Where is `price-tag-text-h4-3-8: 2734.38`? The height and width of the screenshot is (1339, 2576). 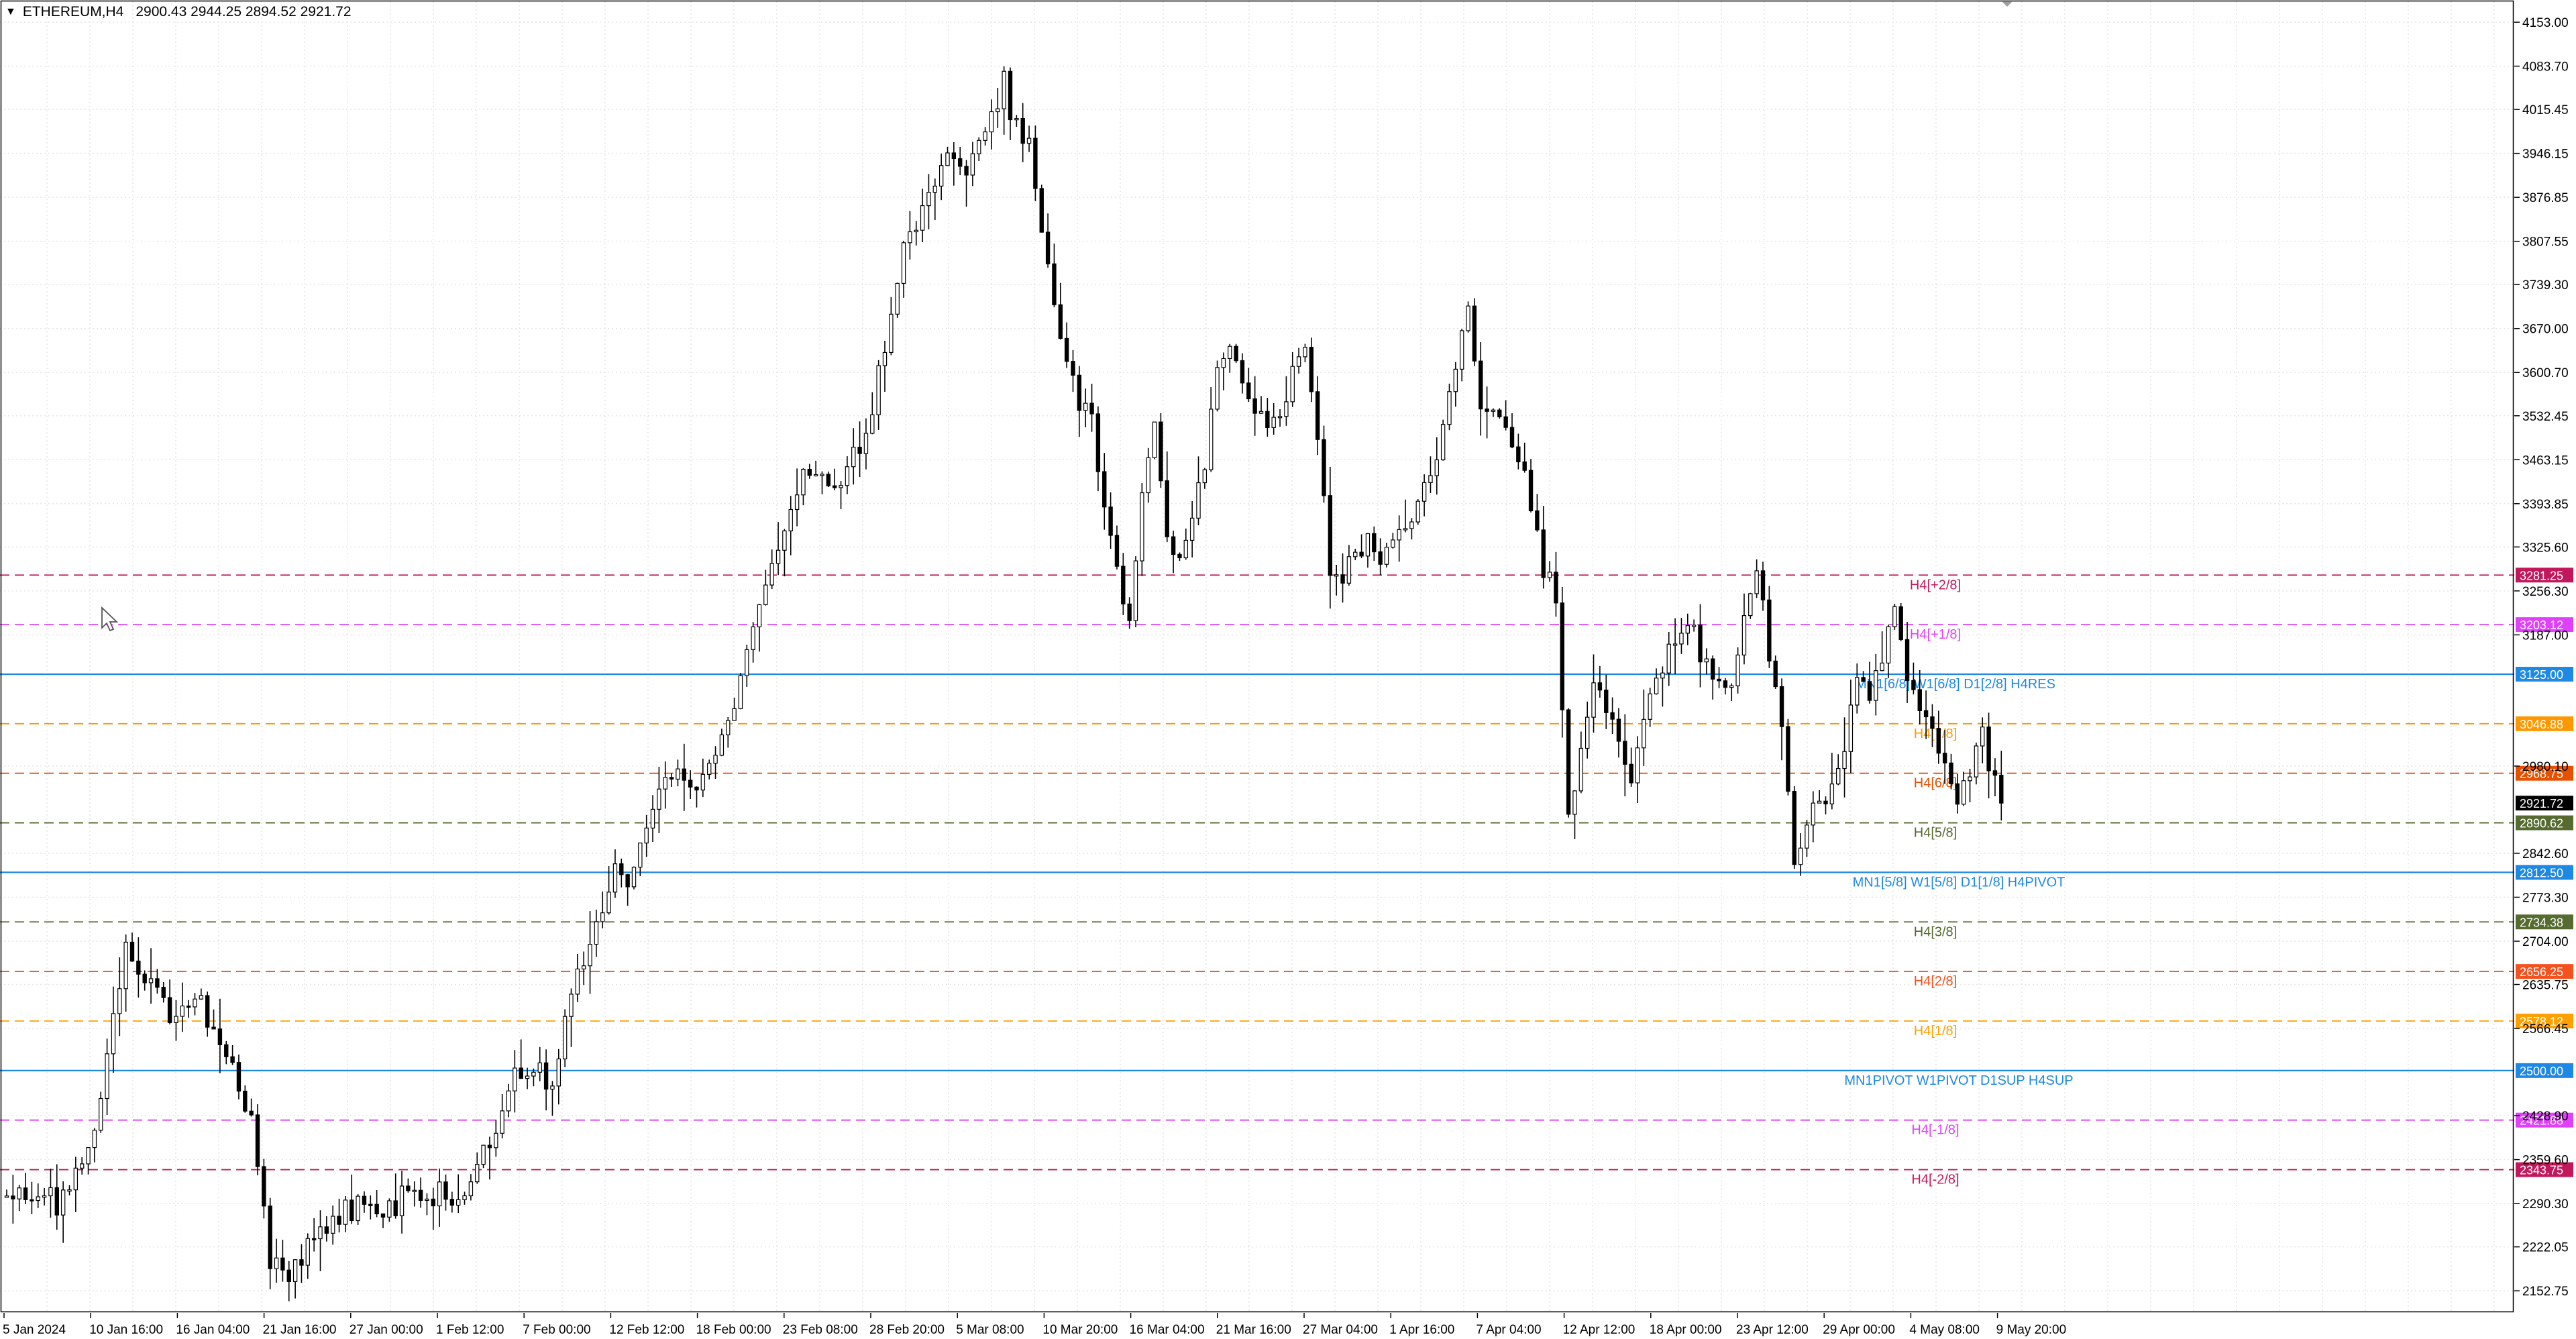
price-tag-text-h4-3-8: 2734.38 is located at coordinates (2541, 922).